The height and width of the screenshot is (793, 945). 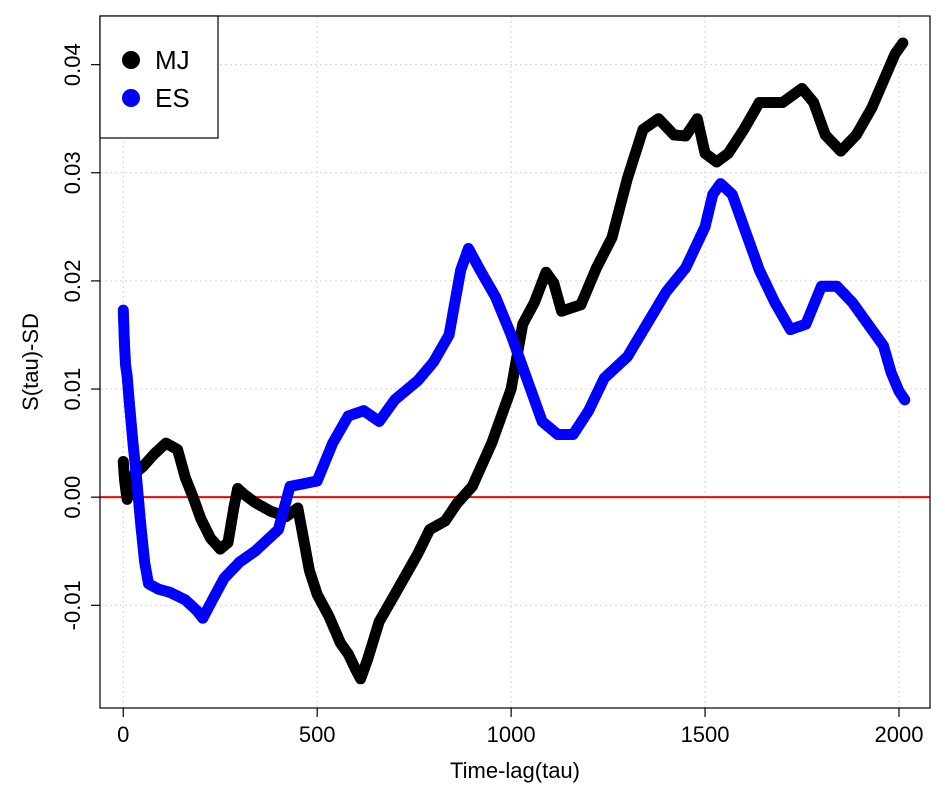 I want to click on x-tick-label: 500, so click(x=317, y=734).